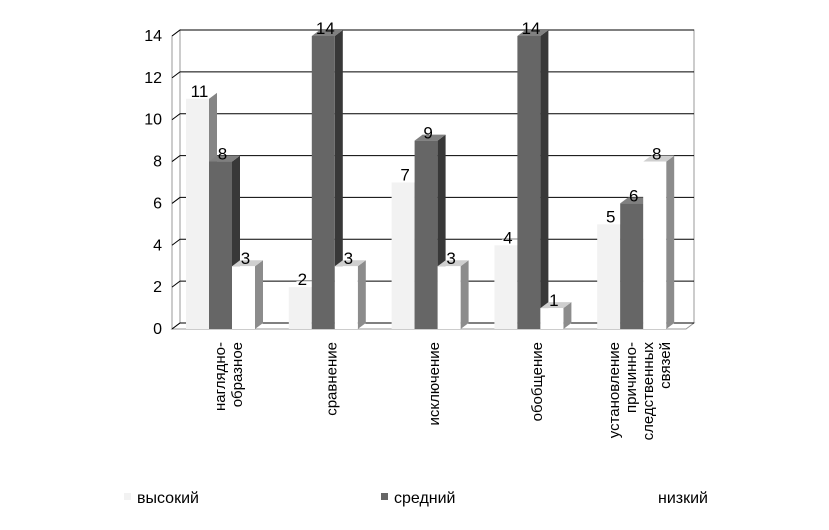 The image size is (829, 530). I want to click on y-tick-label: 4, so click(157, 245).